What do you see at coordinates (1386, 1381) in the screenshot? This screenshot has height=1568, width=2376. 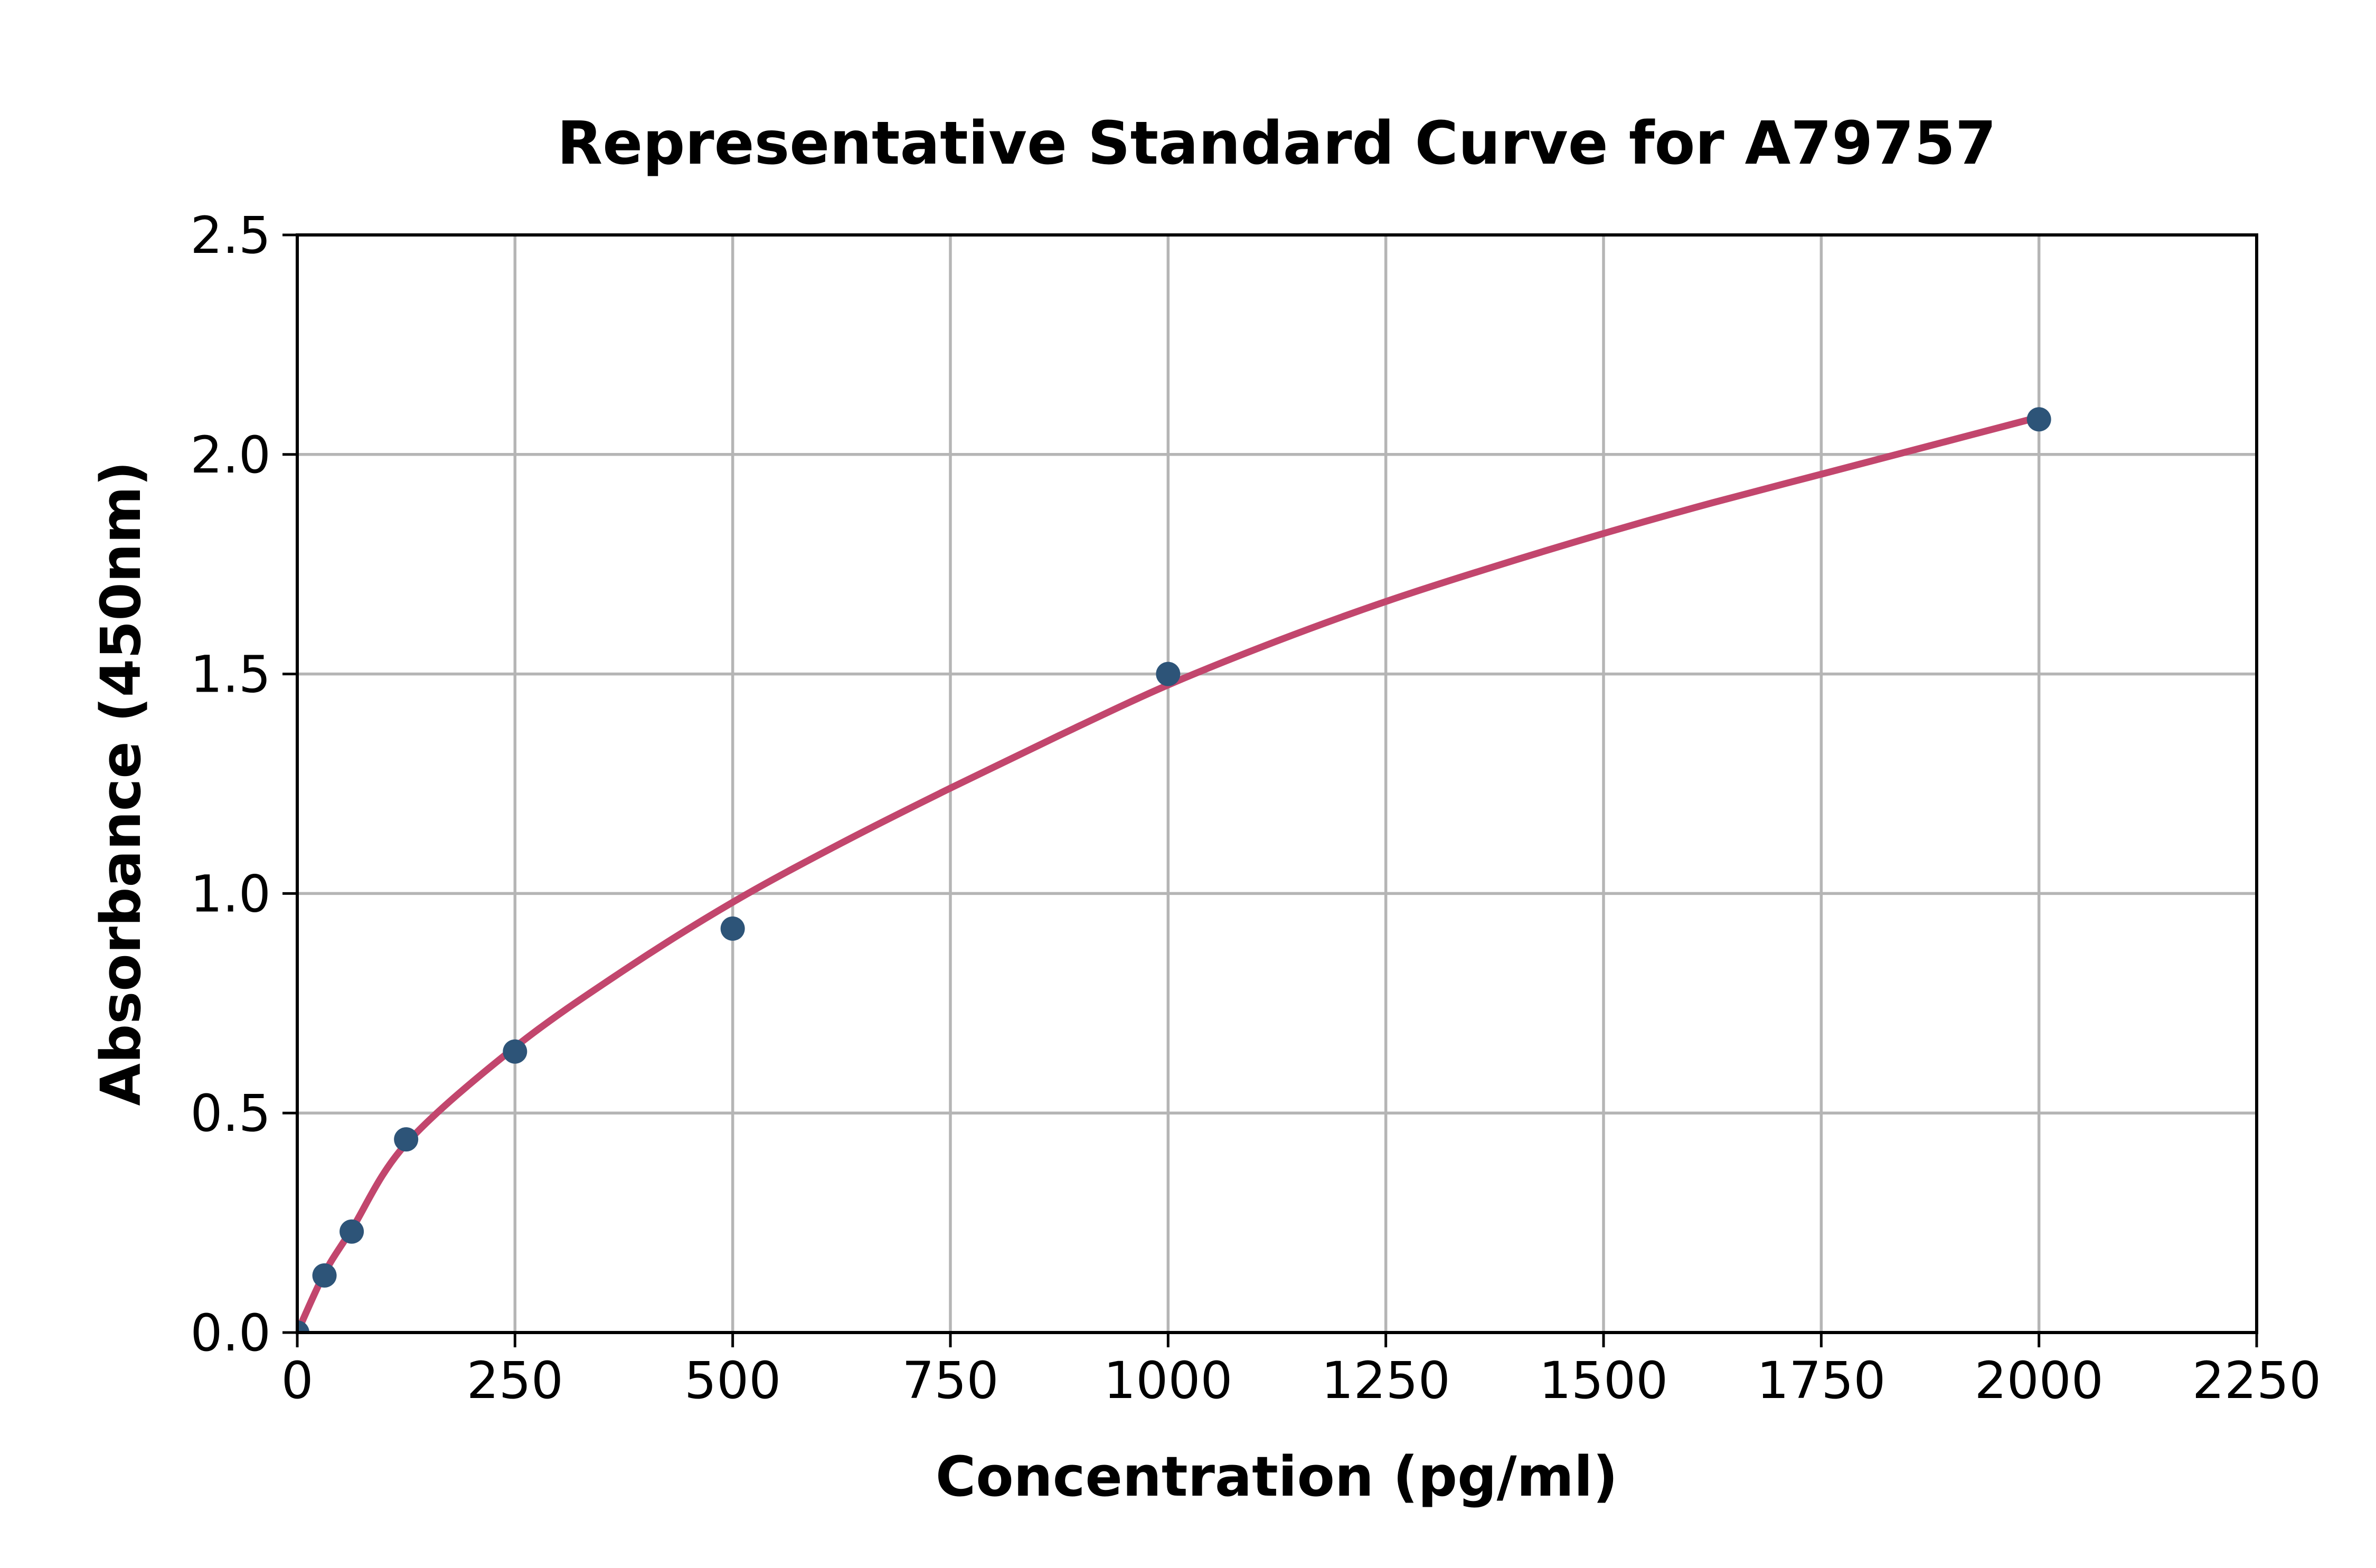 I see `x-tick-label: 1250` at bounding box center [1386, 1381].